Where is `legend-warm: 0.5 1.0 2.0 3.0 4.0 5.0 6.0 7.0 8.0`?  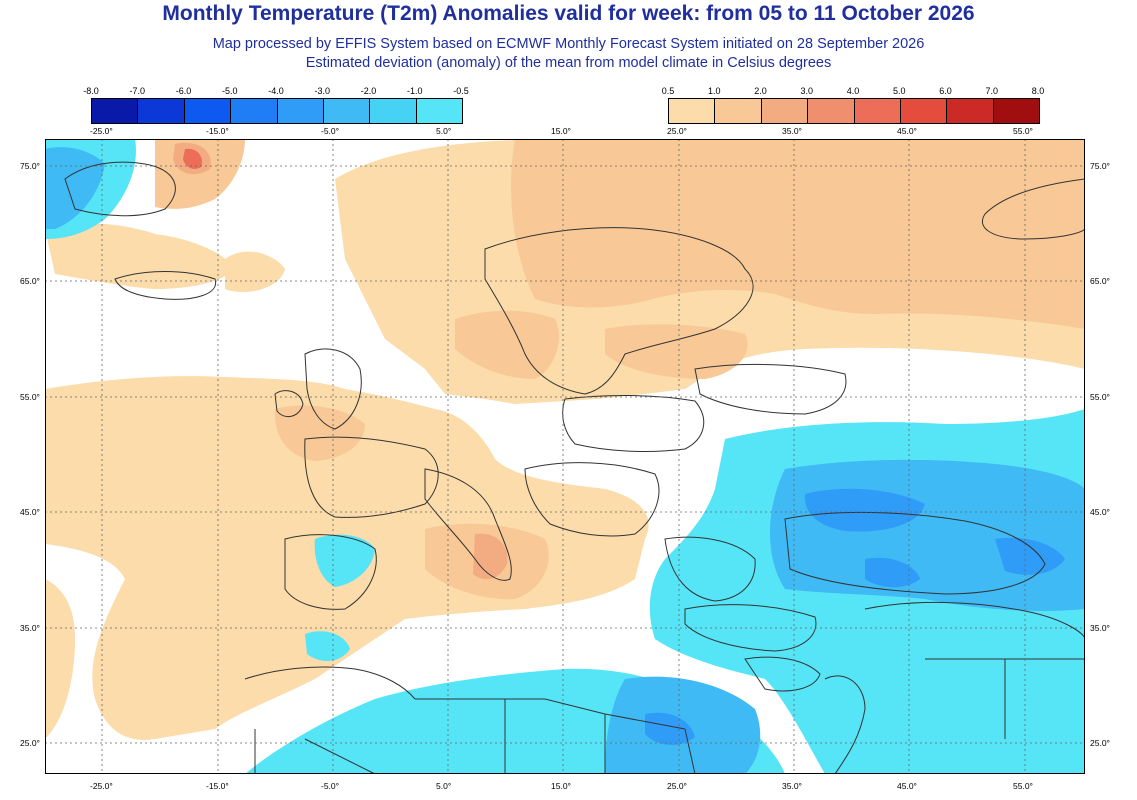 legend-warm: 0.5 1.0 2.0 3.0 4.0 5.0 6.0 7.0 8.0 is located at coordinates (853, 105).